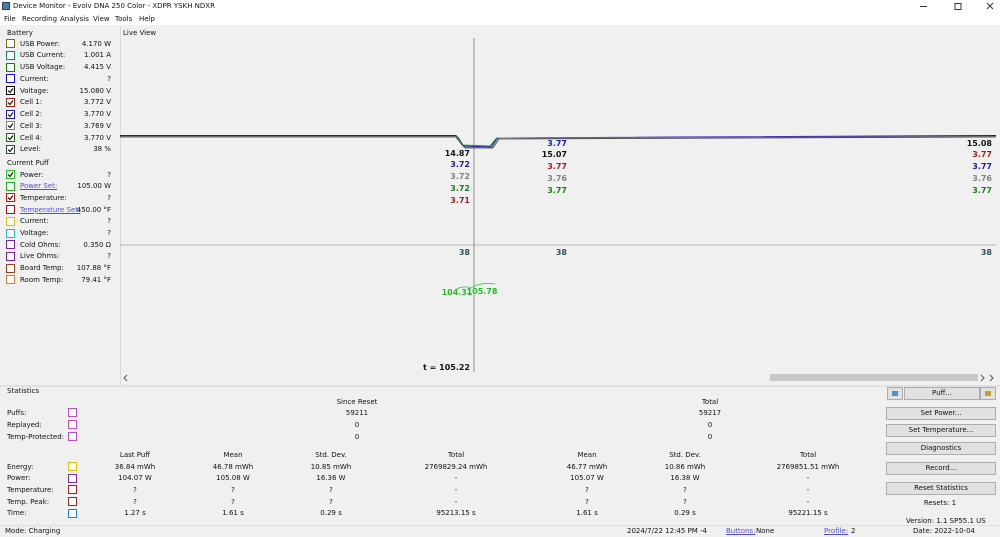  Describe the element at coordinates (808, 466) in the screenshot. I see `cell: 2769851.51 mWh` at that location.